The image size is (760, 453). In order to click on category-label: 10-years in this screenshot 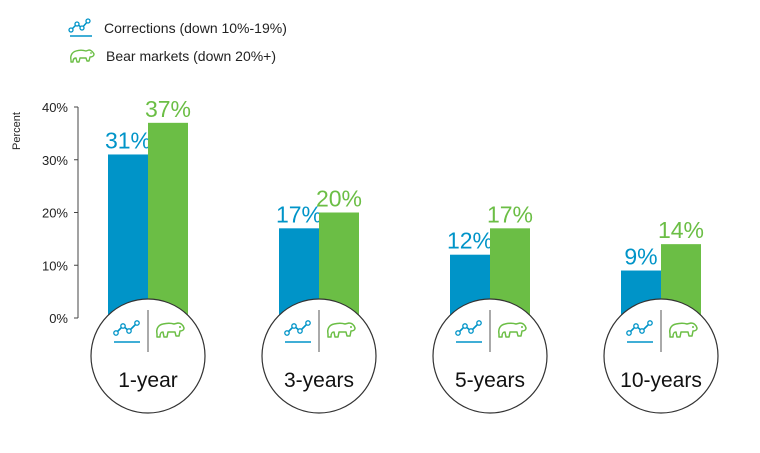, I will do `click(661, 380)`.